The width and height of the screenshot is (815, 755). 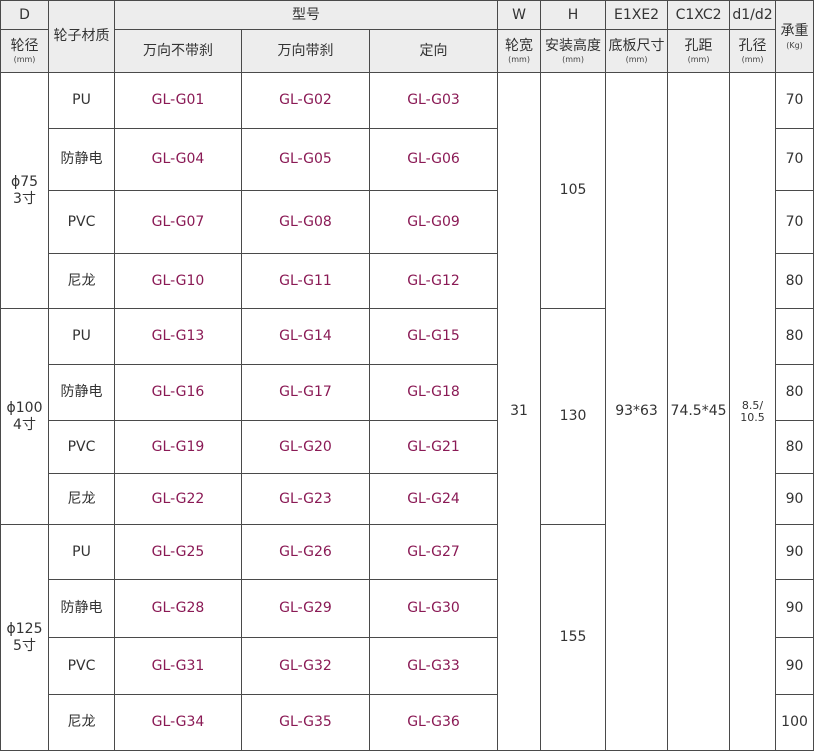 What do you see at coordinates (794, 45) in the screenshot?
I see `load-unit: (Kg)` at bounding box center [794, 45].